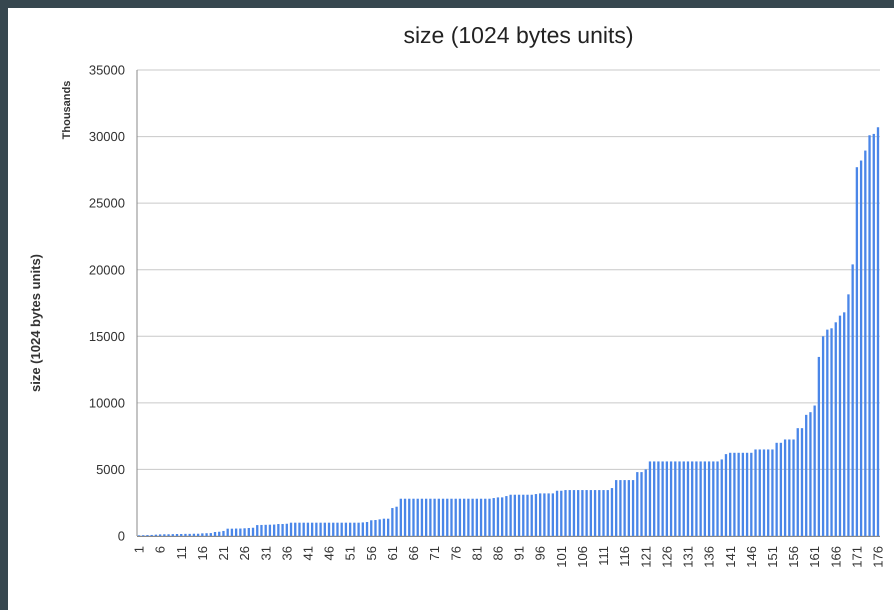 Image resolution: width=894 pixels, height=610 pixels. What do you see at coordinates (371, 553) in the screenshot?
I see `x-tick-label: 56` at bounding box center [371, 553].